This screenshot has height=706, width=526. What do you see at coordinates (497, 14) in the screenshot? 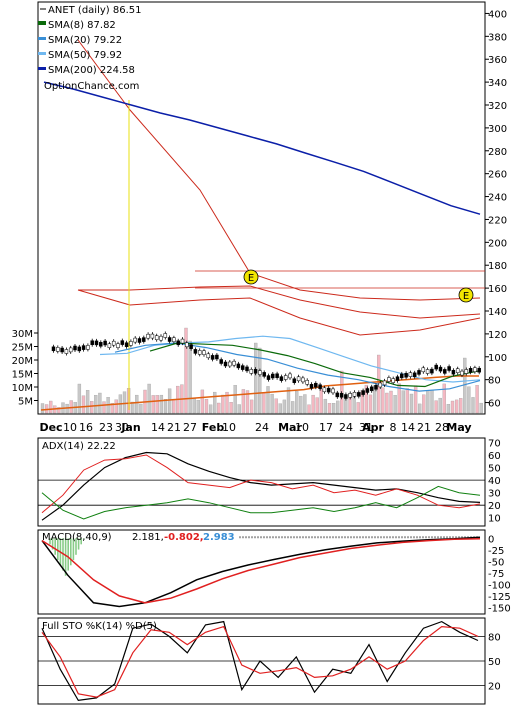
I see `price-y-tick-label: 400` at bounding box center [497, 14].